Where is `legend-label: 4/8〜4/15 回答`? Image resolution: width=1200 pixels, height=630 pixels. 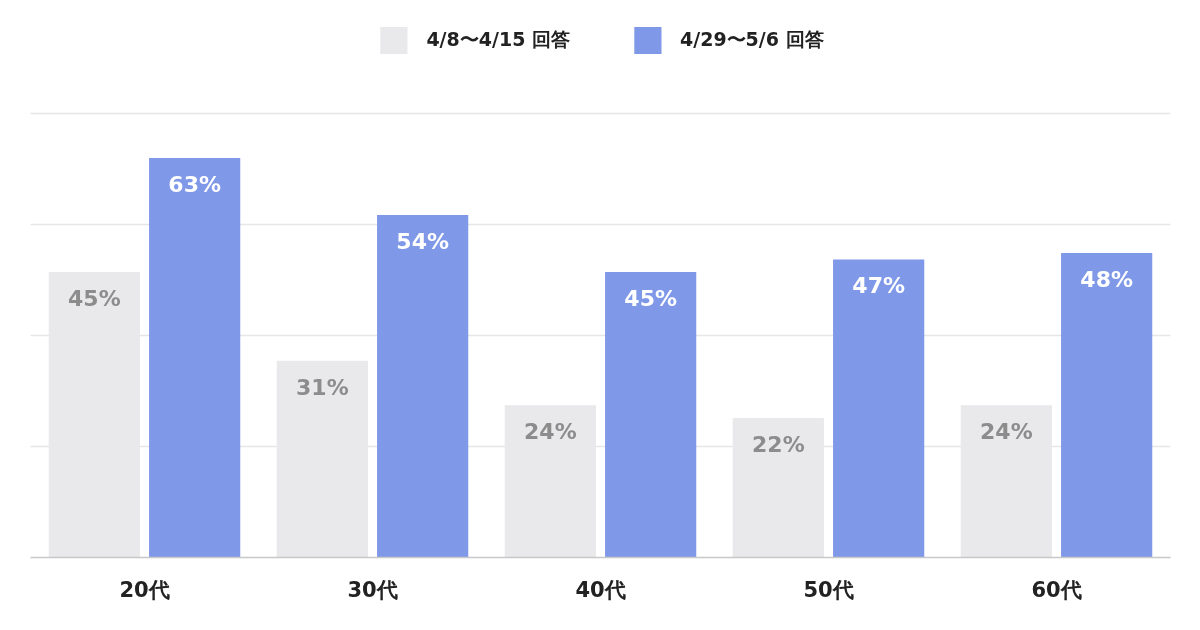
legend-label: 4/8〜4/15 回答 is located at coordinates (498, 39).